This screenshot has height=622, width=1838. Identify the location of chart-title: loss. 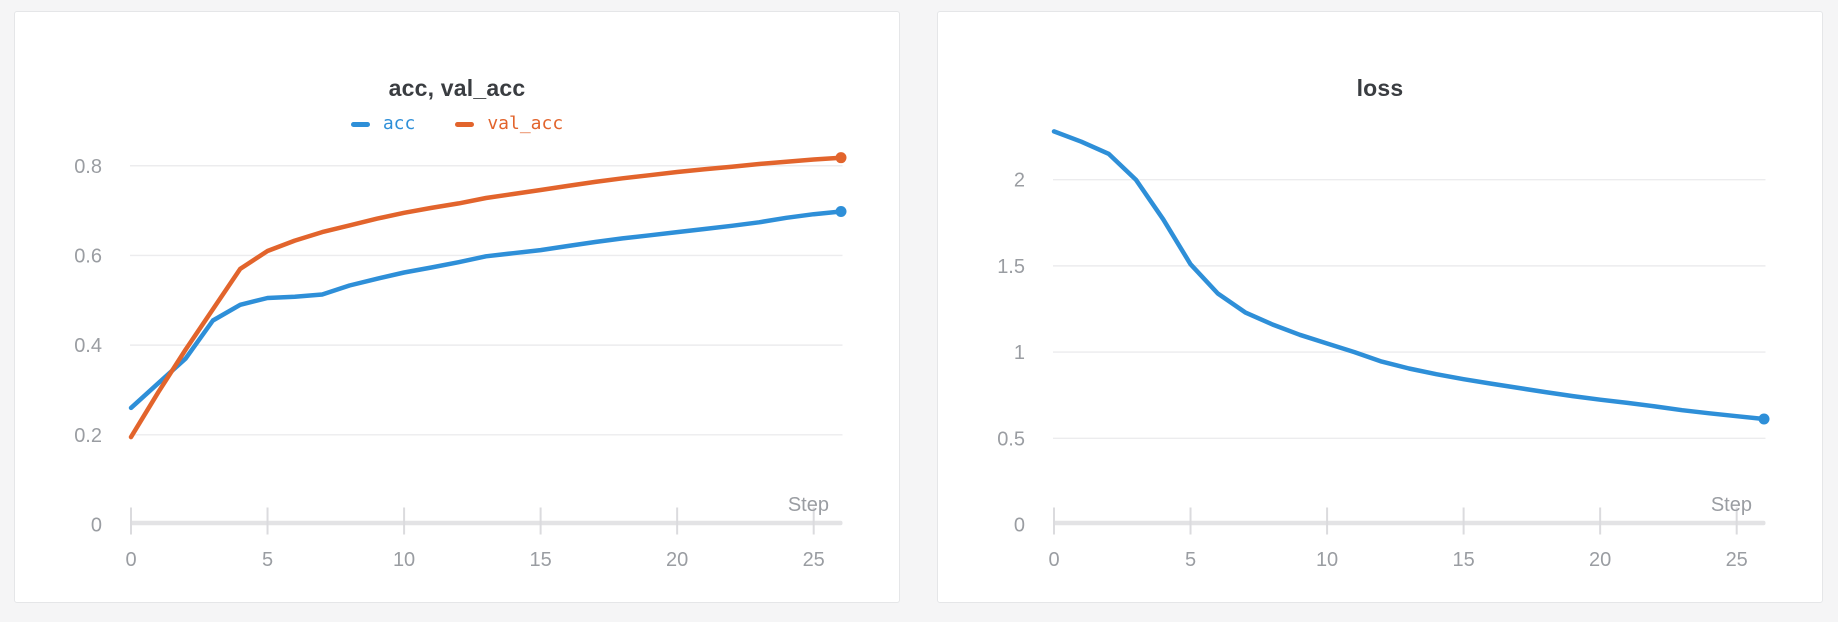
(1380, 88).